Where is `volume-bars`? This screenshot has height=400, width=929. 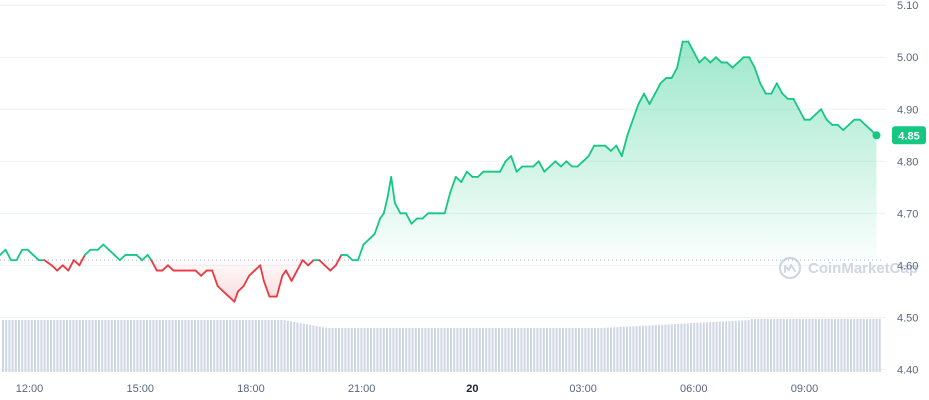
volume-bars is located at coordinates (441, 345).